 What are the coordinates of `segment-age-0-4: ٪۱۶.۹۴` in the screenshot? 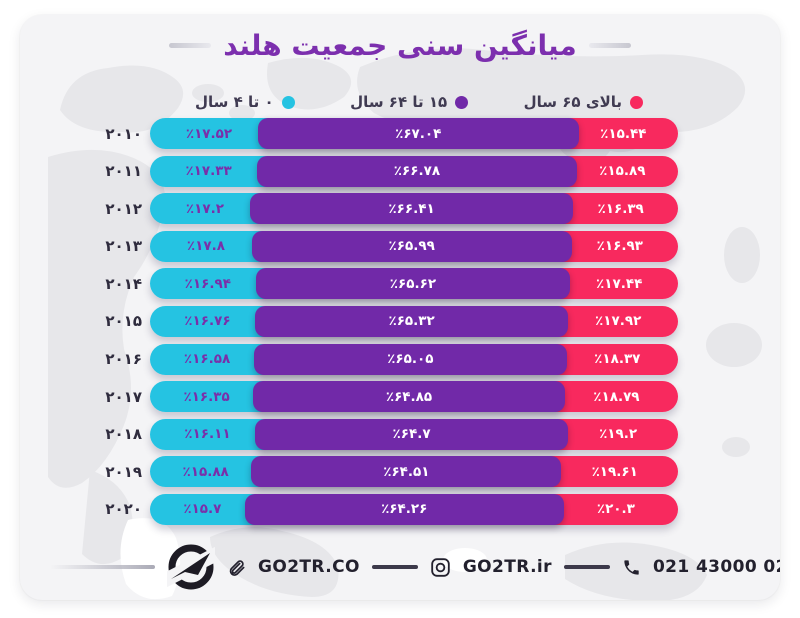 It's located at (208, 284).